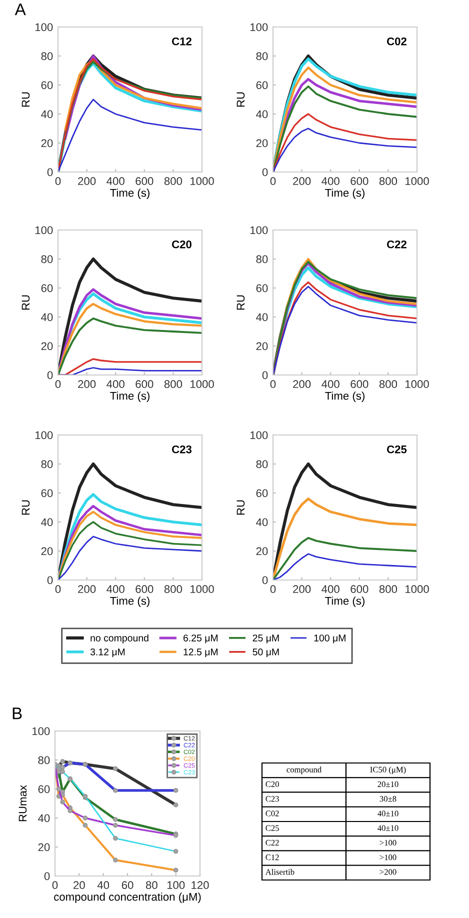 This screenshot has height=918, width=469. I want to click on x-tick-label: 100, so click(176, 885).